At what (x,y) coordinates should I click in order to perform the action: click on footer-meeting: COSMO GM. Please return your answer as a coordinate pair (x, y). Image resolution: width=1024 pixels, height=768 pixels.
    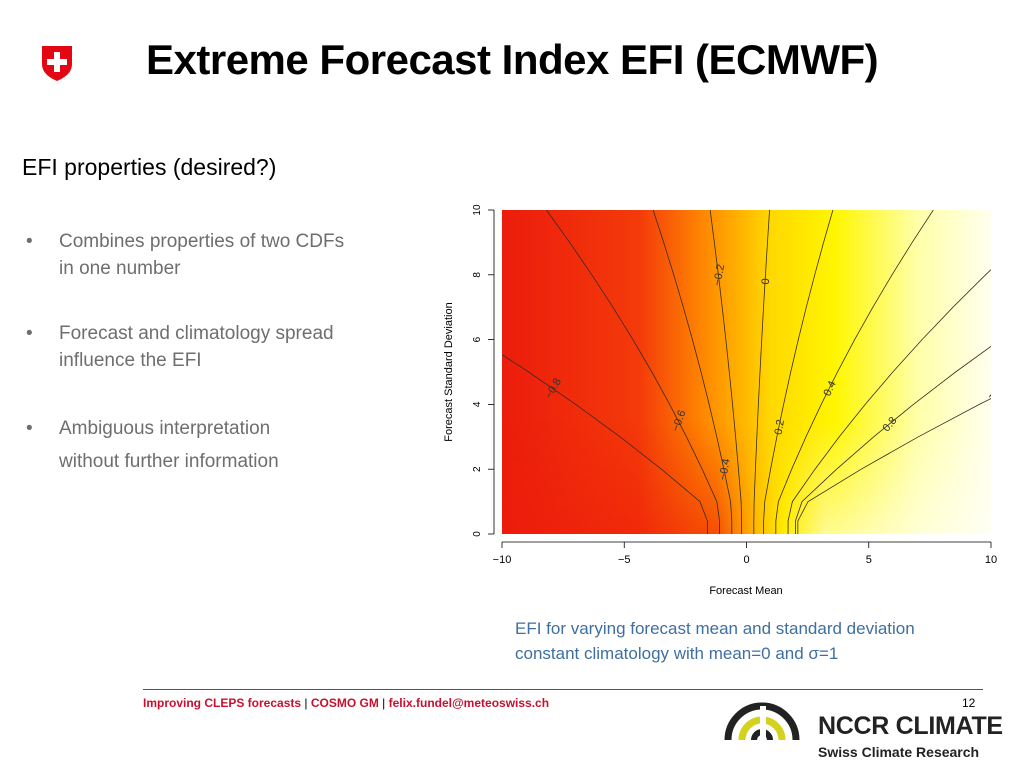
    Looking at the image, I should click on (344, 703).